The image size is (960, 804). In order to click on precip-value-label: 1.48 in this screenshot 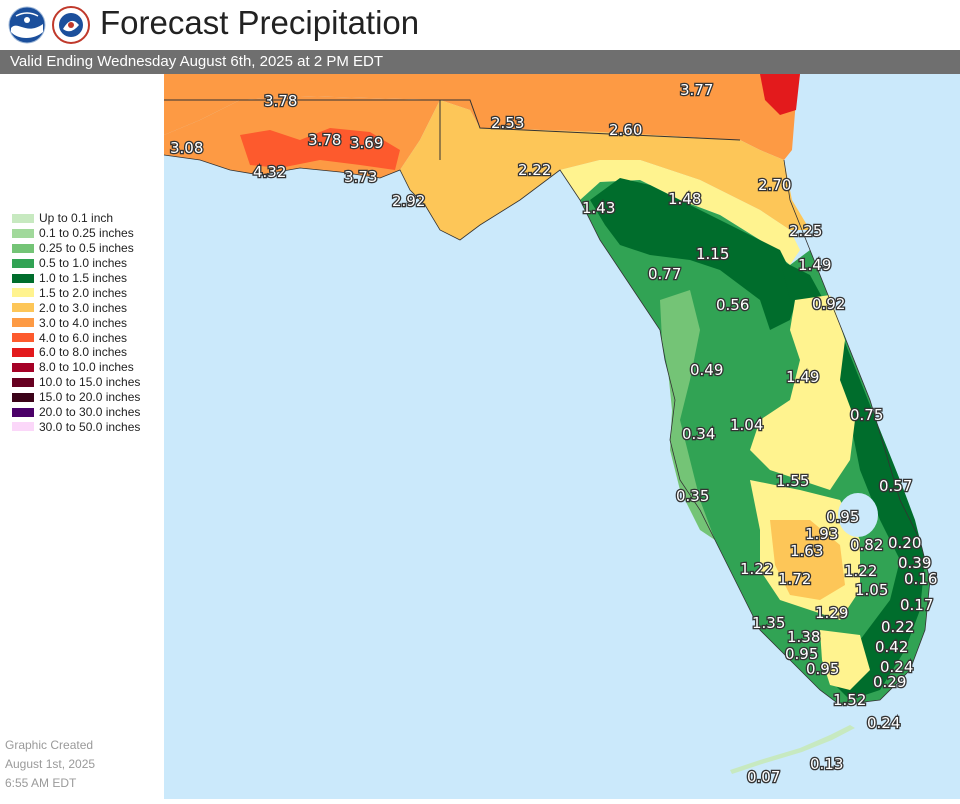, I will do `click(684, 199)`.